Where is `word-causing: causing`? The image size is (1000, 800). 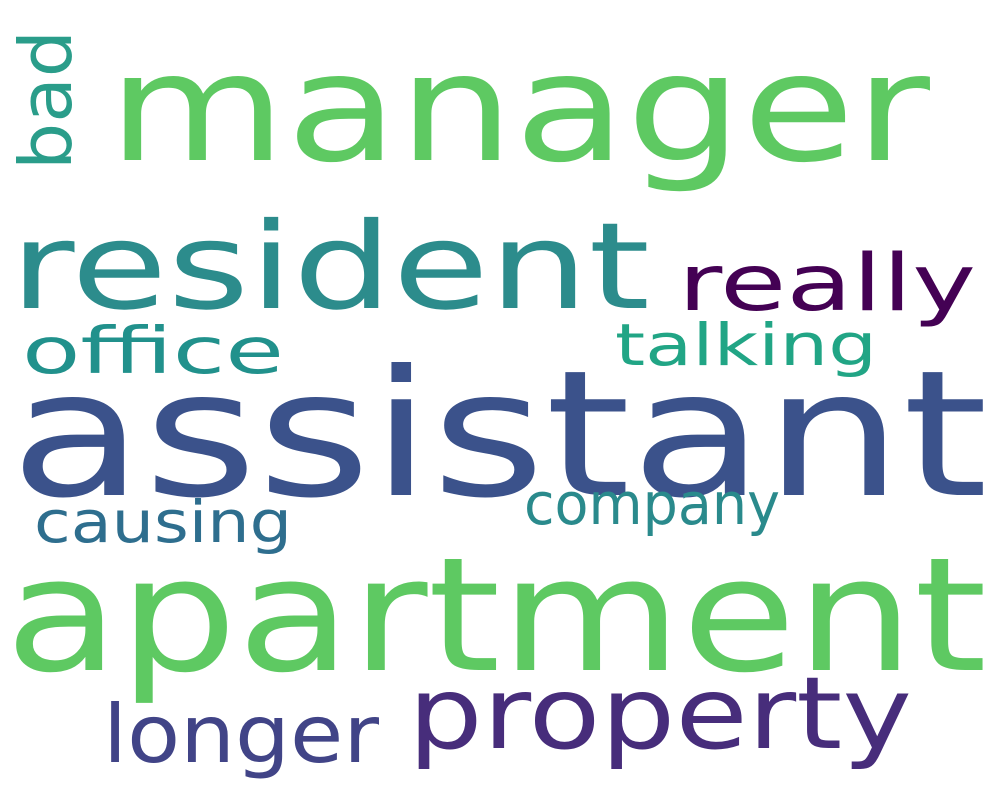
word-causing: causing is located at coordinates (163, 522).